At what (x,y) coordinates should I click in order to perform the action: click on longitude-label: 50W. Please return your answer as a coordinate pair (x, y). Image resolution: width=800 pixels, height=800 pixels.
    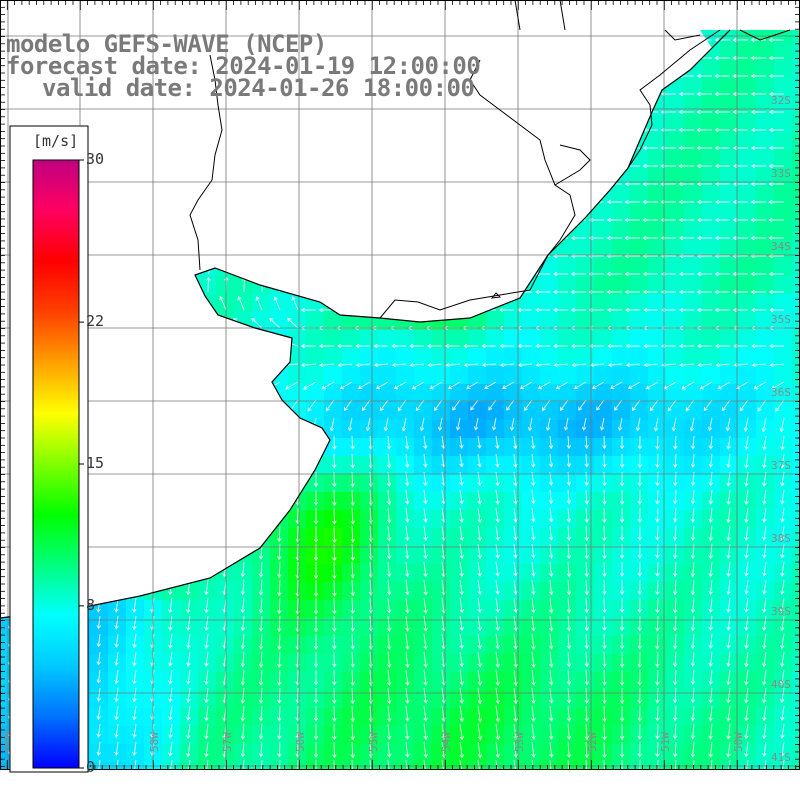
    Looking at the image, I should click on (738, 742).